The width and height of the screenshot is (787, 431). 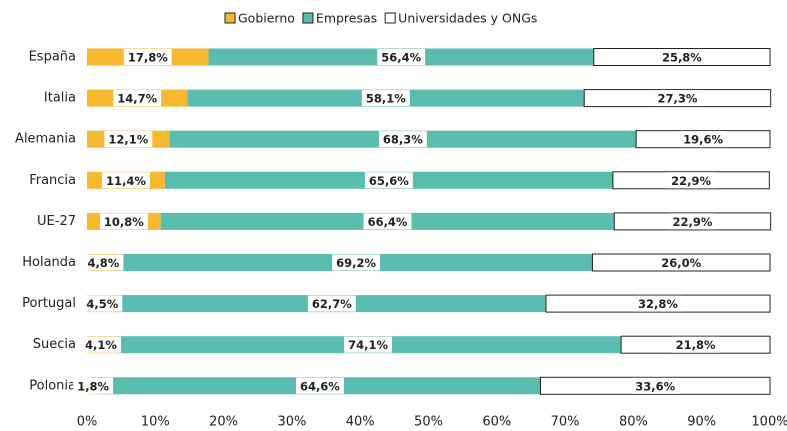 What do you see at coordinates (769, 422) in the screenshot?
I see `x-tick-label: 100%` at bounding box center [769, 422].